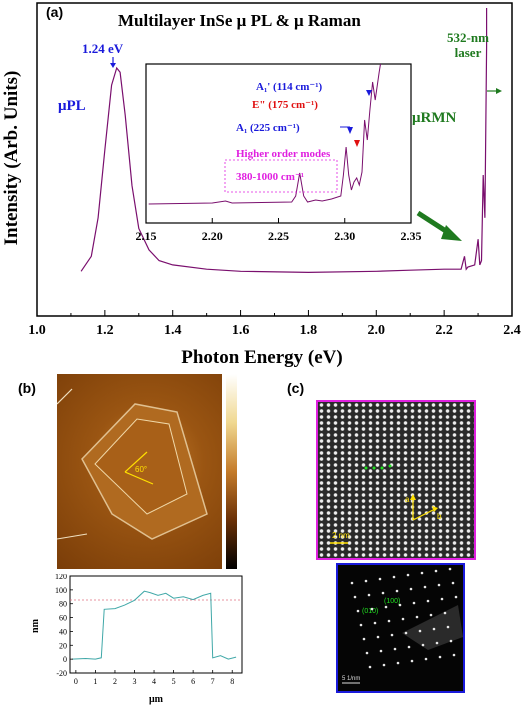 This screenshot has height=708, width=525. Describe the element at coordinates (115, 681) in the screenshot. I see `profile-x-tick-label: 2` at that location.